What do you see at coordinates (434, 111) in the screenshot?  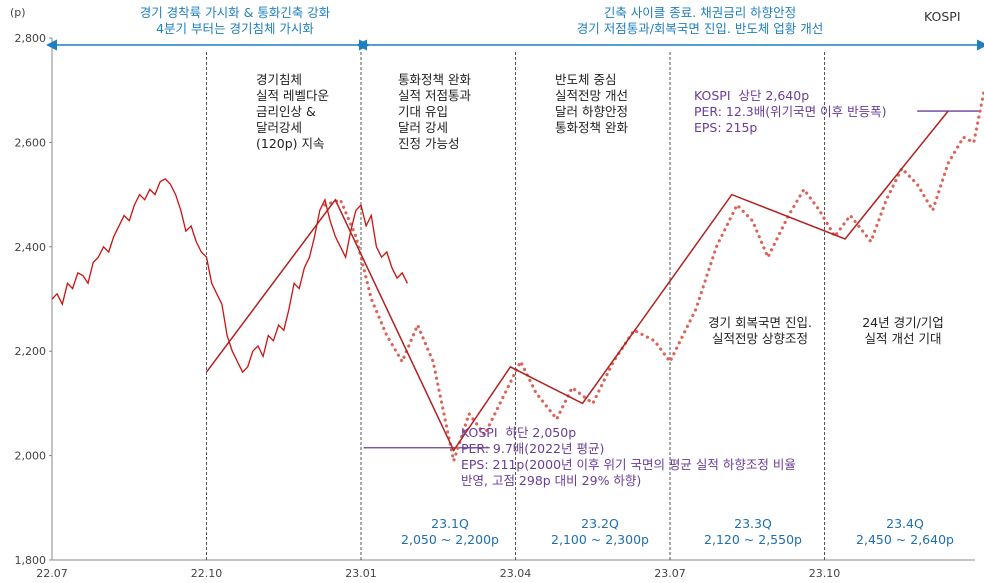 I see `annotation-q1-2023: 통화정책 완화 실적 저점통과 기대 유입 달러 강세 진정 가능성` at bounding box center [434, 111].